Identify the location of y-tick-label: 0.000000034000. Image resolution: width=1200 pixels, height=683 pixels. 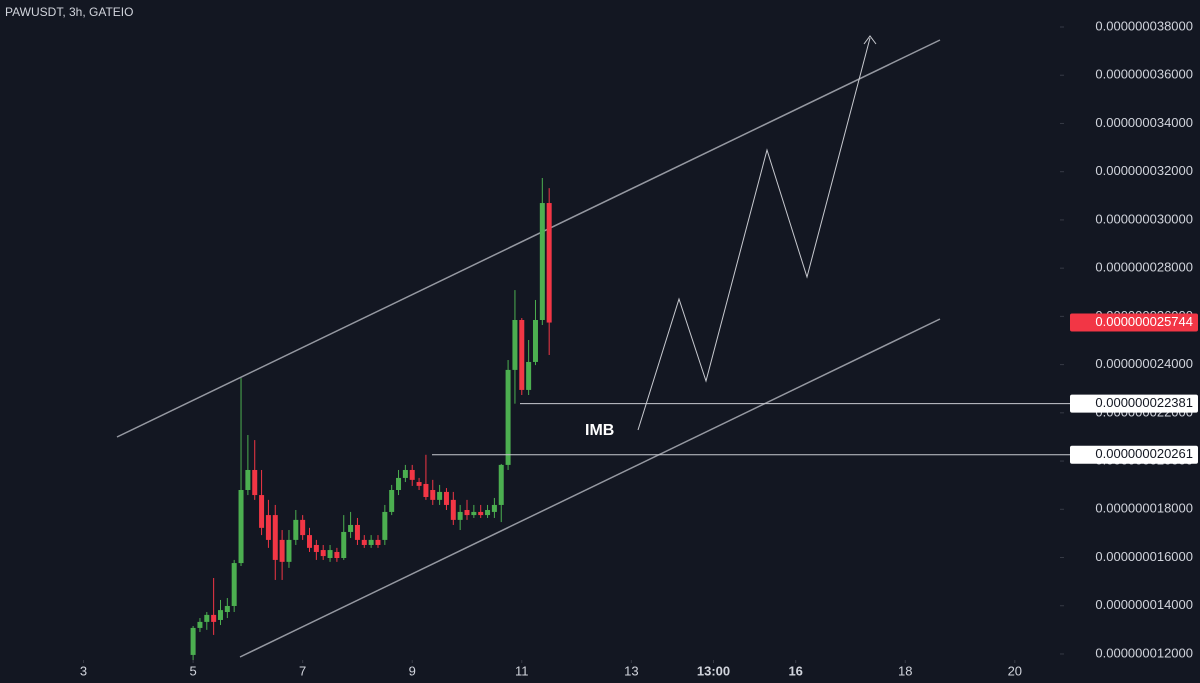
(1144, 122).